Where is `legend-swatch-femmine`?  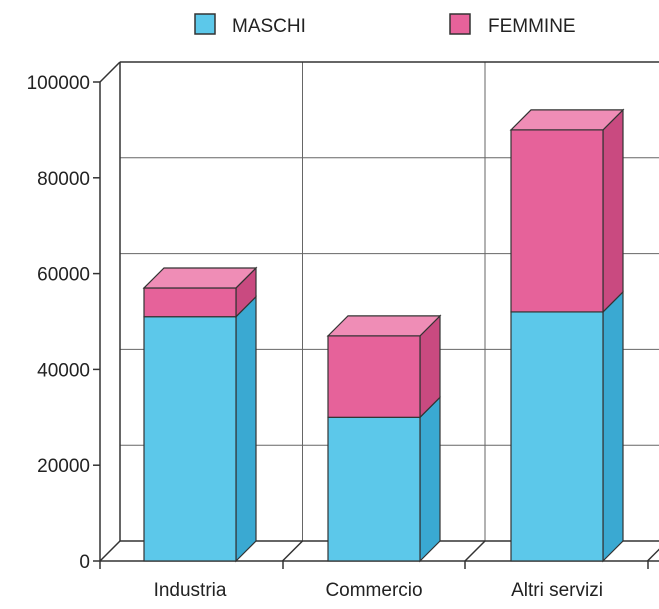 legend-swatch-femmine is located at coordinates (460, 24).